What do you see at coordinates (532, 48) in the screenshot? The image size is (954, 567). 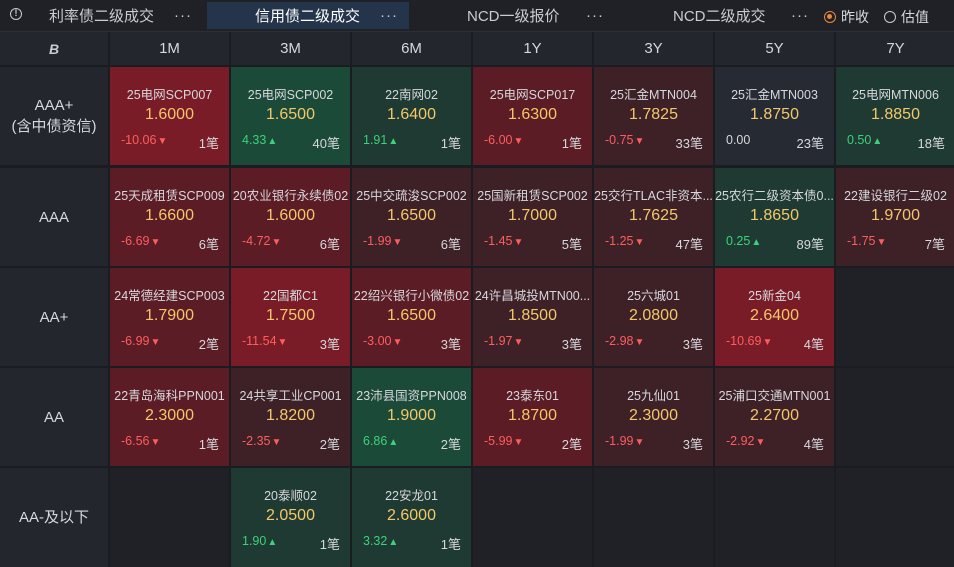 I see `column-header-1y: 1Y` at bounding box center [532, 48].